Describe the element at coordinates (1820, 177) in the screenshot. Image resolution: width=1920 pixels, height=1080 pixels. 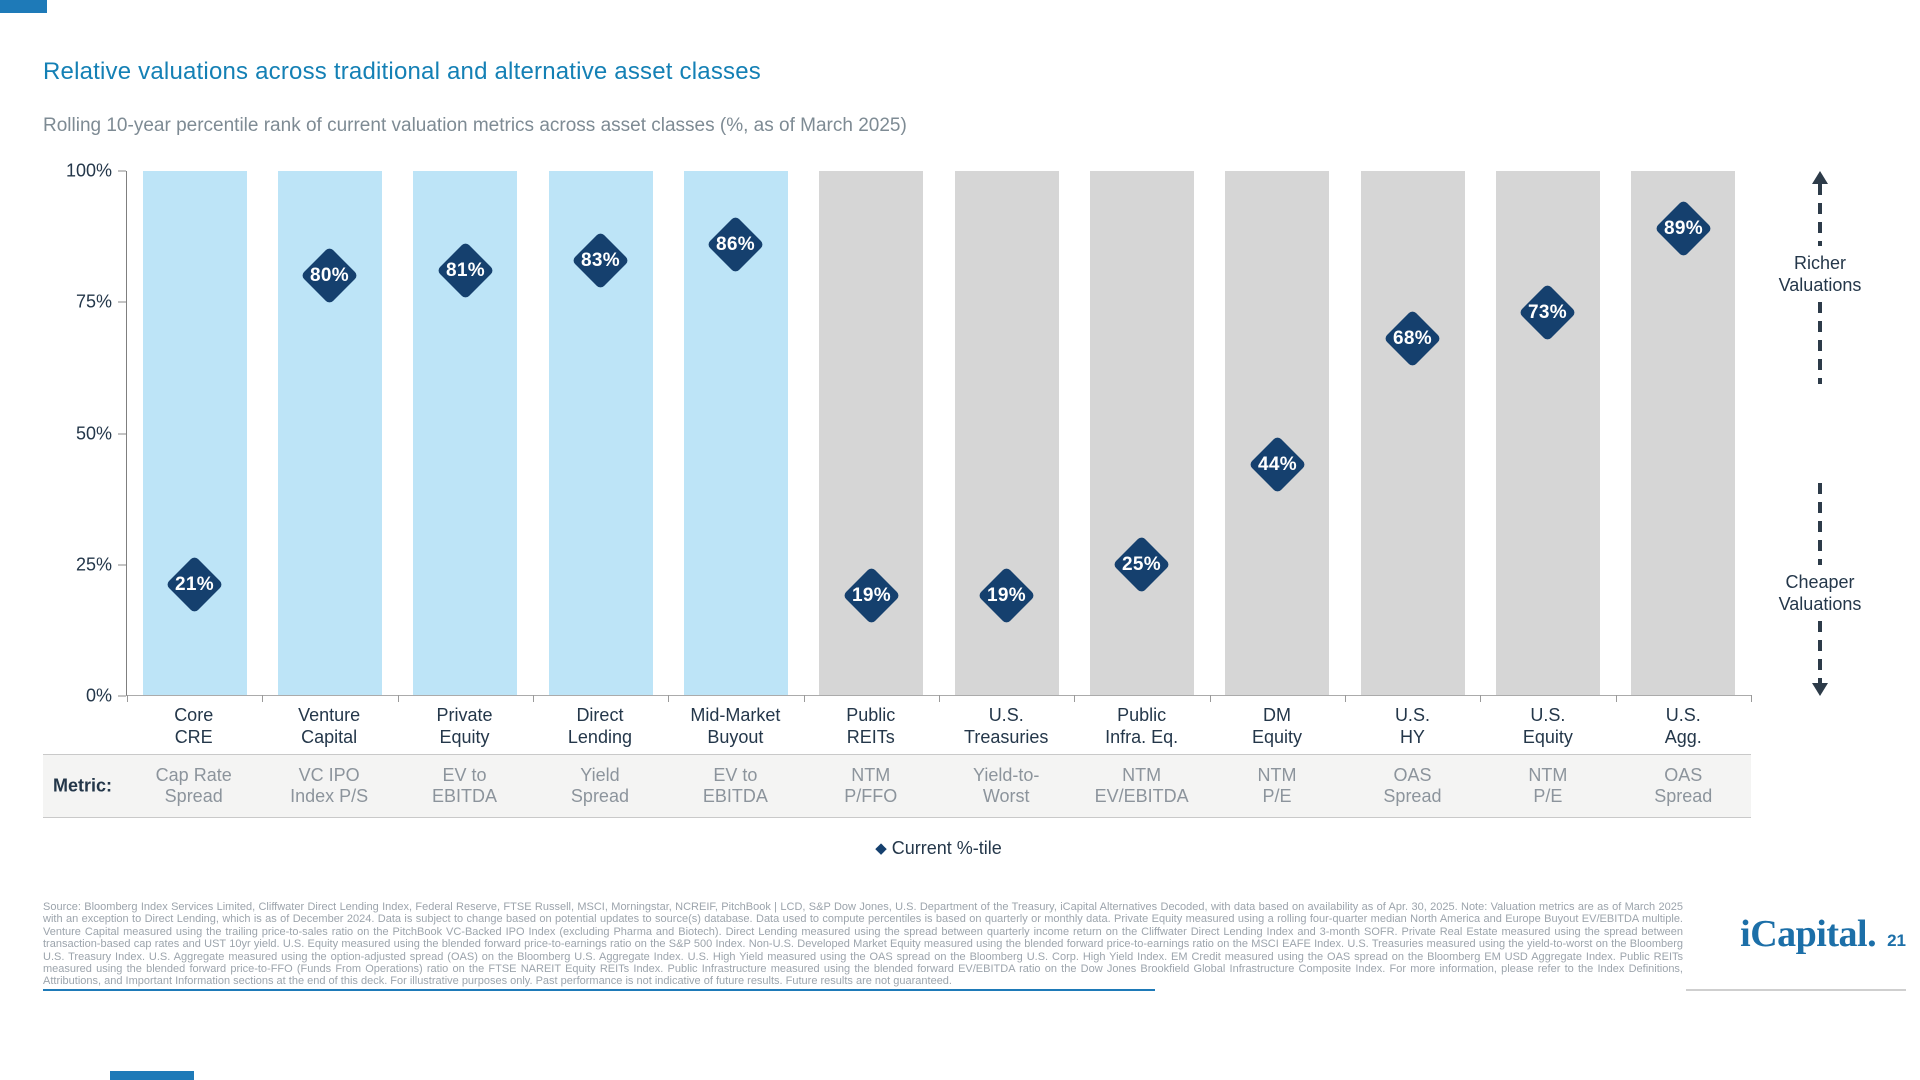
I see `arrow-up-icon` at that location.